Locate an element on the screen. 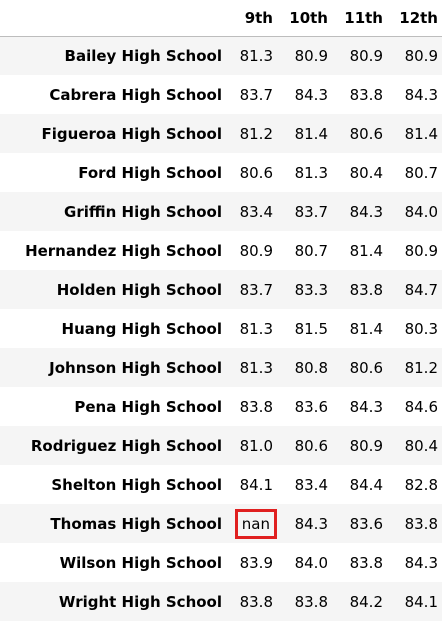  cell-12th: 84.3 is located at coordinates (414, 562).